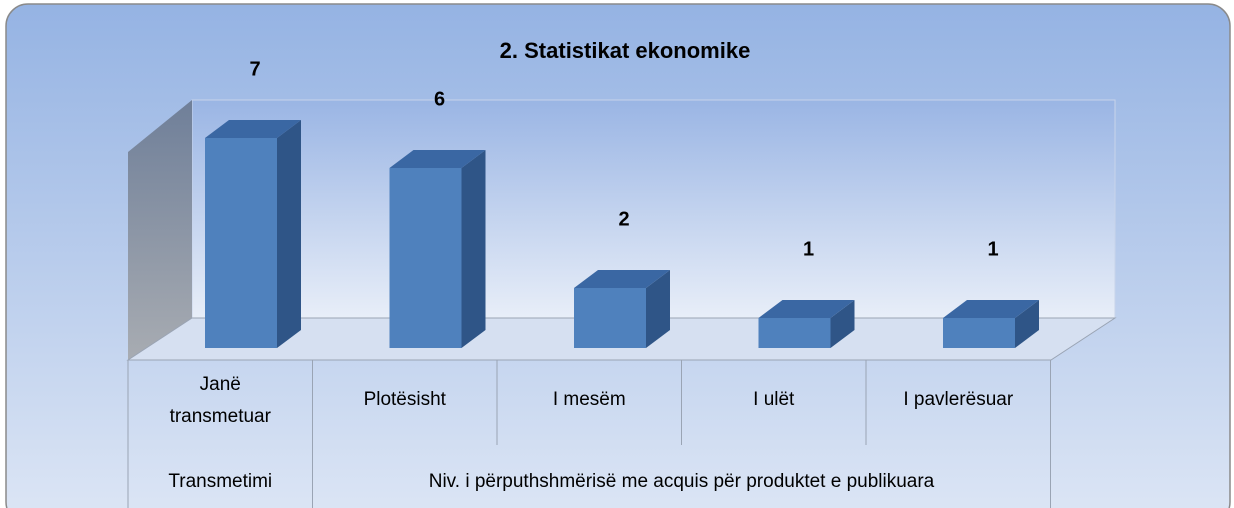 The image size is (1234, 508). Describe the element at coordinates (439, 99) in the screenshot. I see `value-label: 6` at that location.